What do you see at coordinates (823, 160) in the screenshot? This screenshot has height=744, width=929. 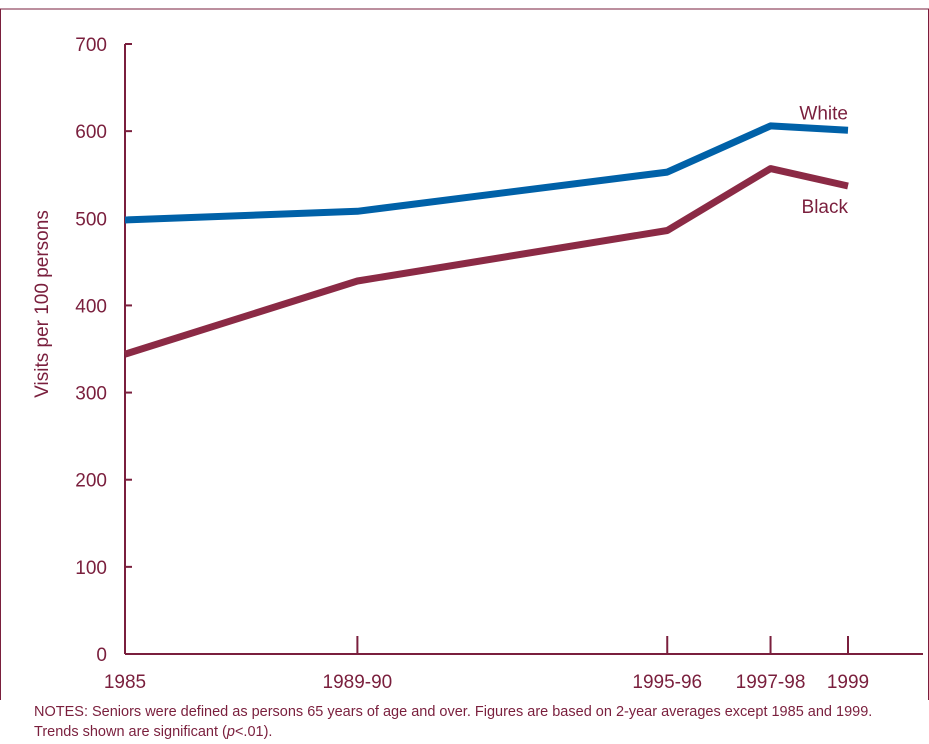 I see `series-labels: White Black` at bounding box center [823, 160].